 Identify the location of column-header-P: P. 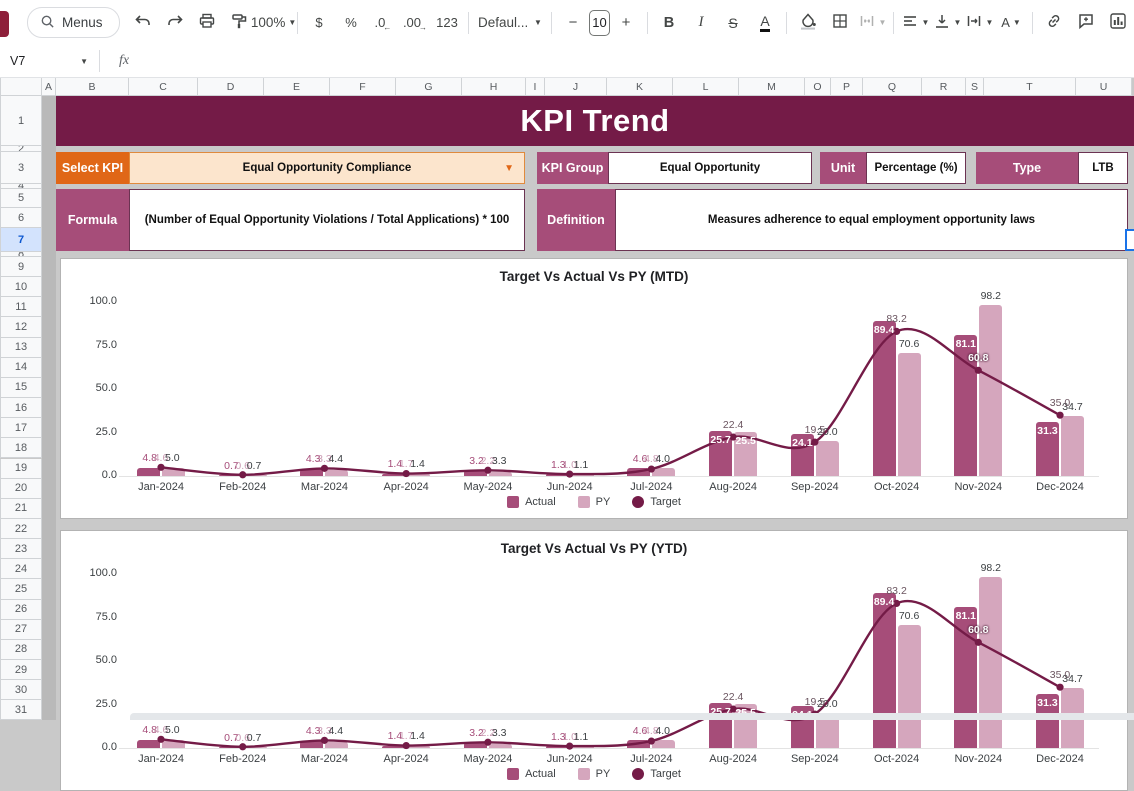
(847, 86).